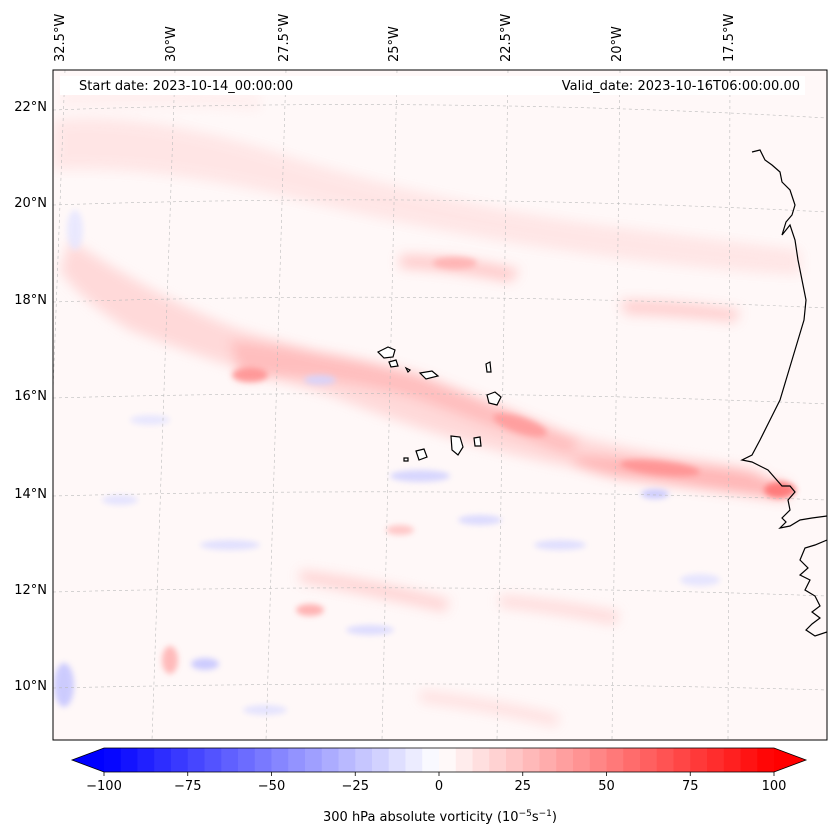 The width and height of the screenshot is (837, 839). I want to click on guinea-coastline, so click(812, 588).